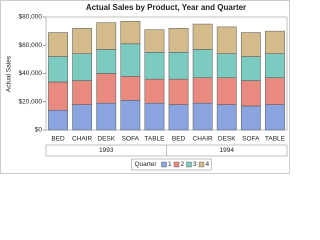 The width and height of the screenshot is (320, 240). I want to click on legend-box, so click(171, 164).